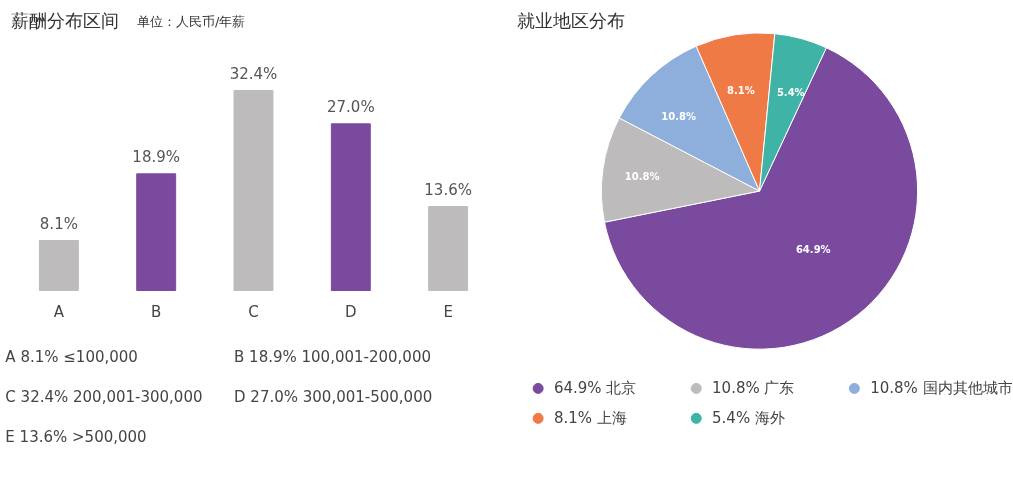 The height and width of the screenshot is (497, 1013). Describe the element at coordinates (595, 388) in the screenshot. I see `legend-label: 64.9% 北京` at that location.